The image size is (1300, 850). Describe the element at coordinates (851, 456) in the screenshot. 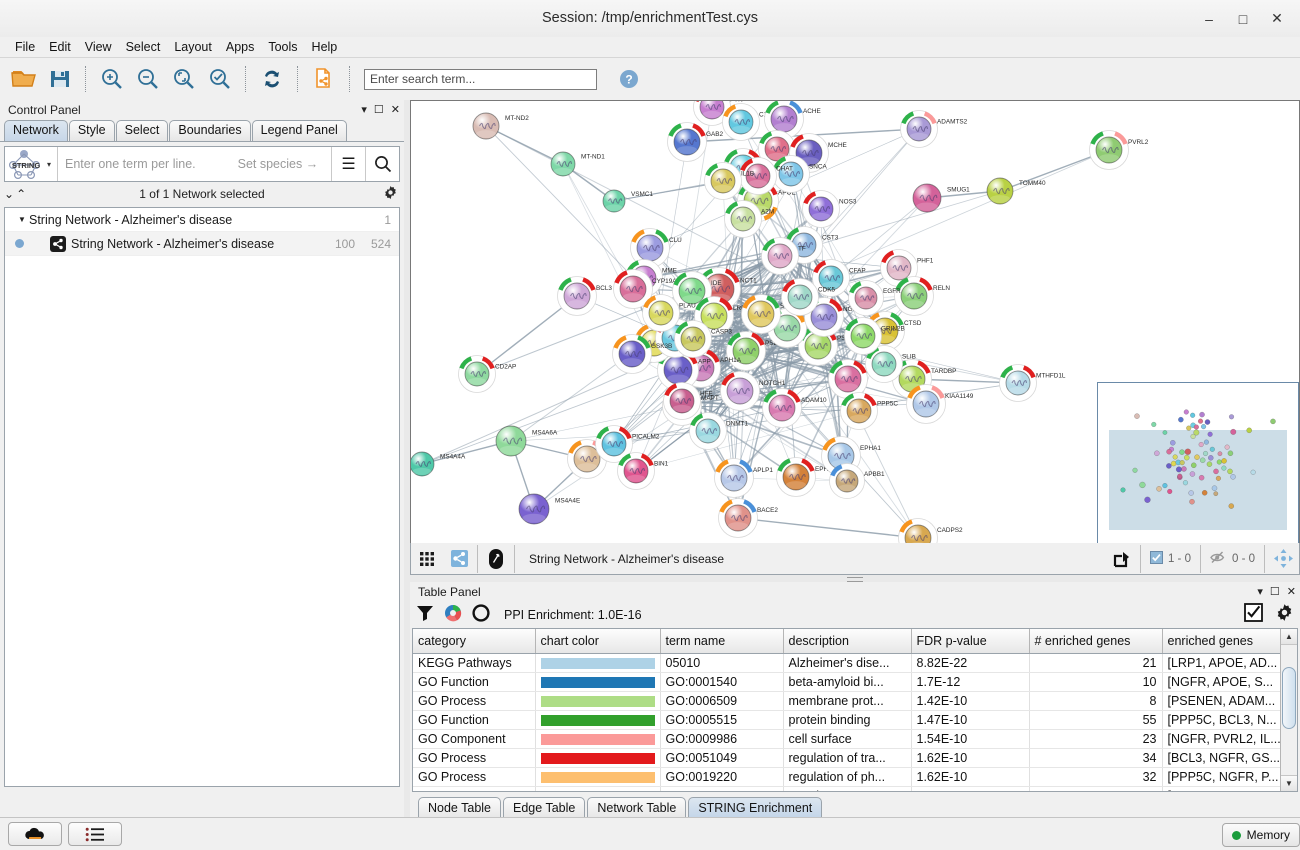

I see `graph-node: EPHA1` at that location.